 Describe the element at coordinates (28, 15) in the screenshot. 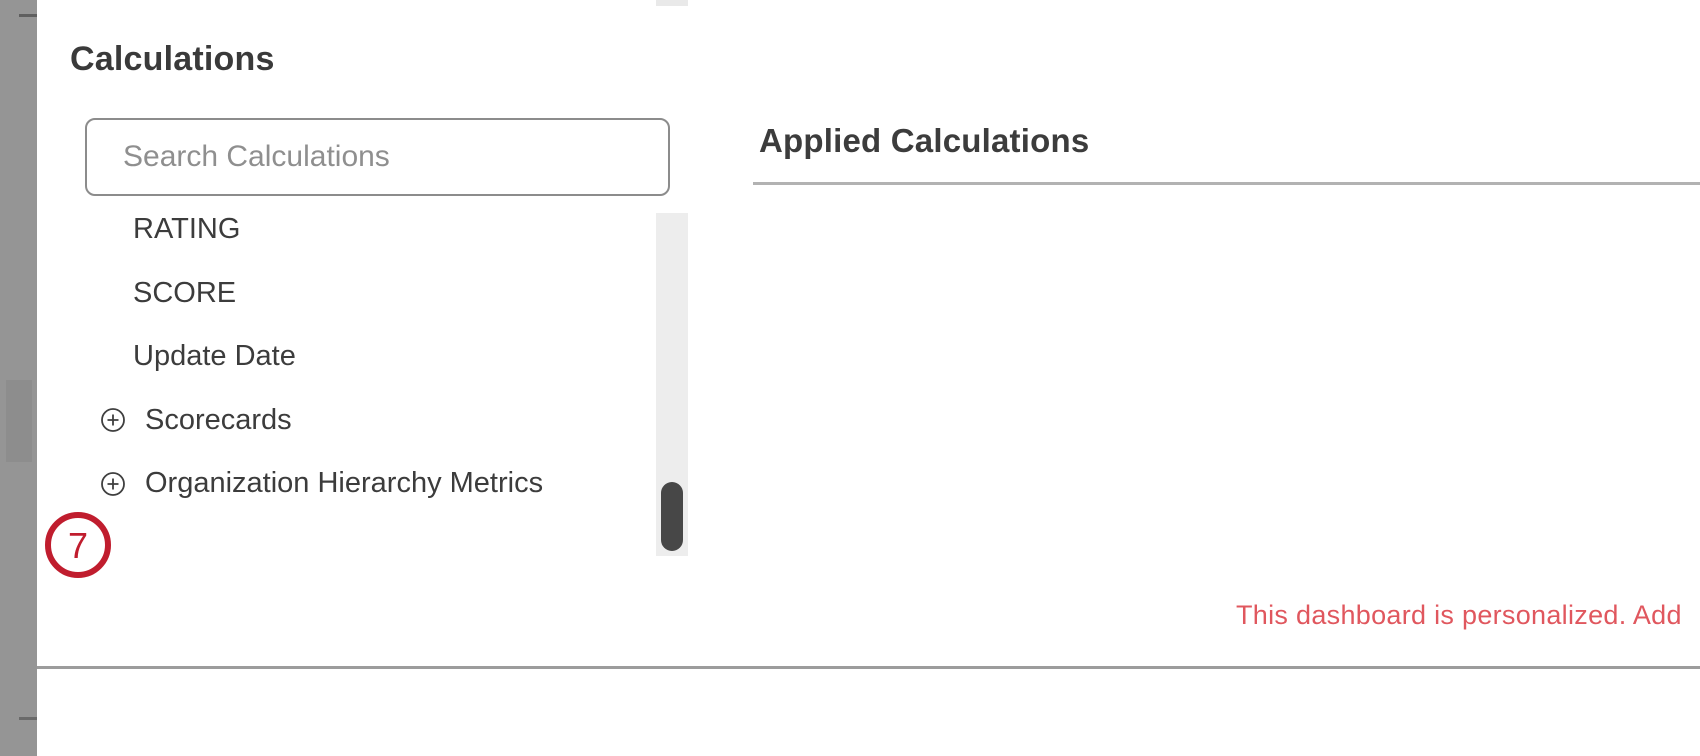

I see `backdrop-divider-top` at that location.